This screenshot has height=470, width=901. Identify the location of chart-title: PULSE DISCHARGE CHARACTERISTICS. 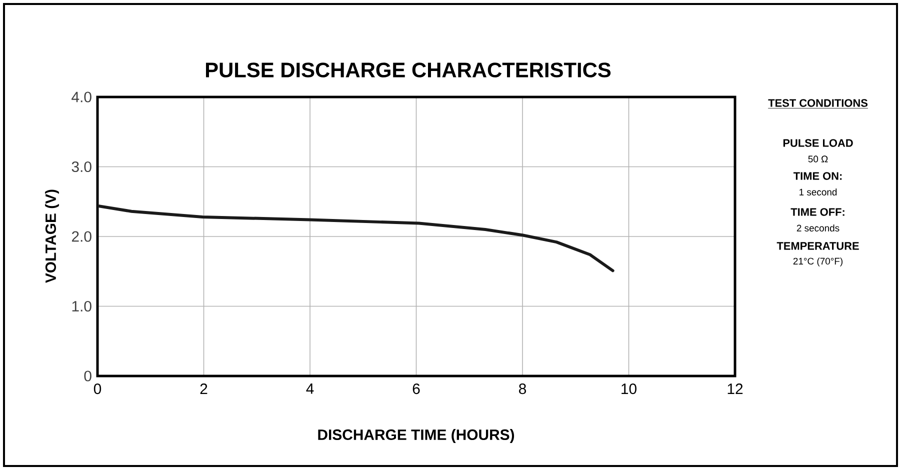
(408, 70).